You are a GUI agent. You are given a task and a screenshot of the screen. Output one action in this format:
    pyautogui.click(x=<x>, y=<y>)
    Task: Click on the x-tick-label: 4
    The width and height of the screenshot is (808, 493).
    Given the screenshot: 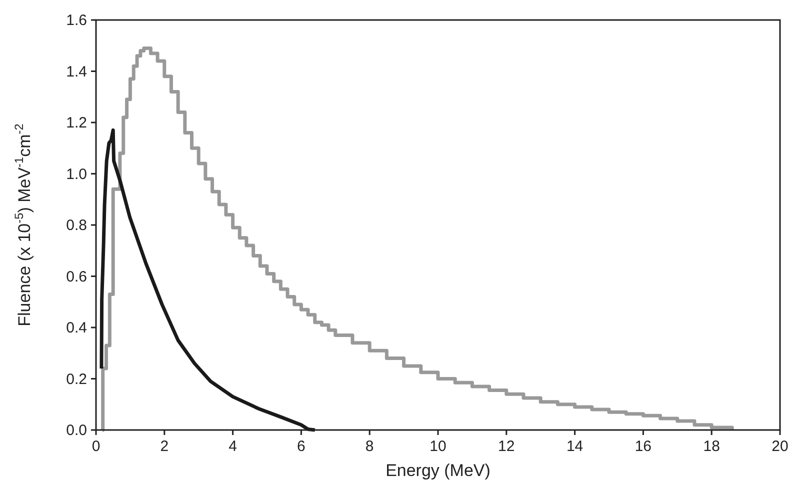 What is the action you would take?
    pyautogui.click(x=232, y=446)
    